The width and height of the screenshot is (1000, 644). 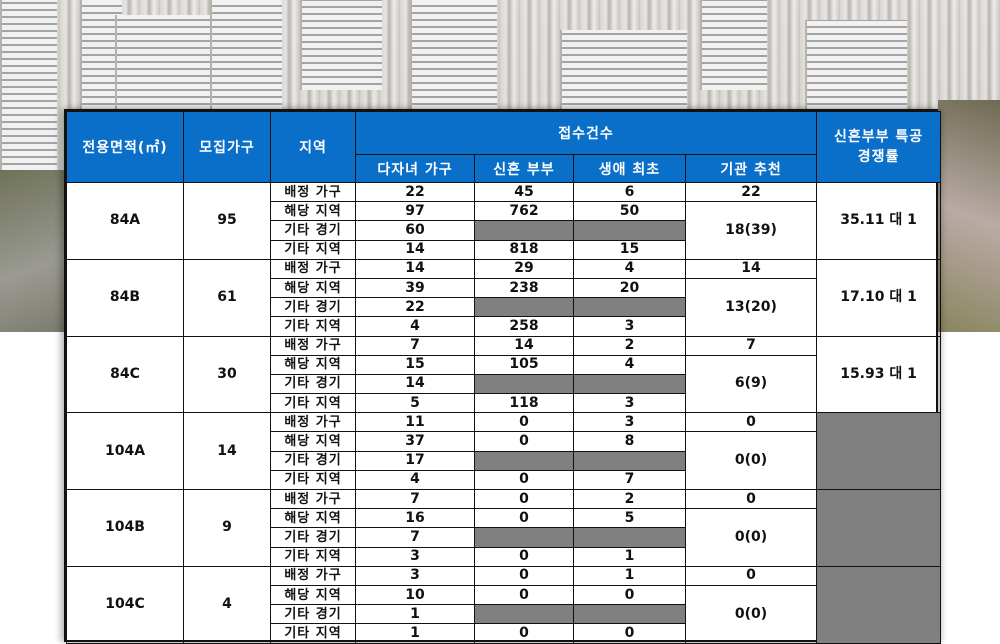 I want to click on competition-value, so click(x=879, y=451).